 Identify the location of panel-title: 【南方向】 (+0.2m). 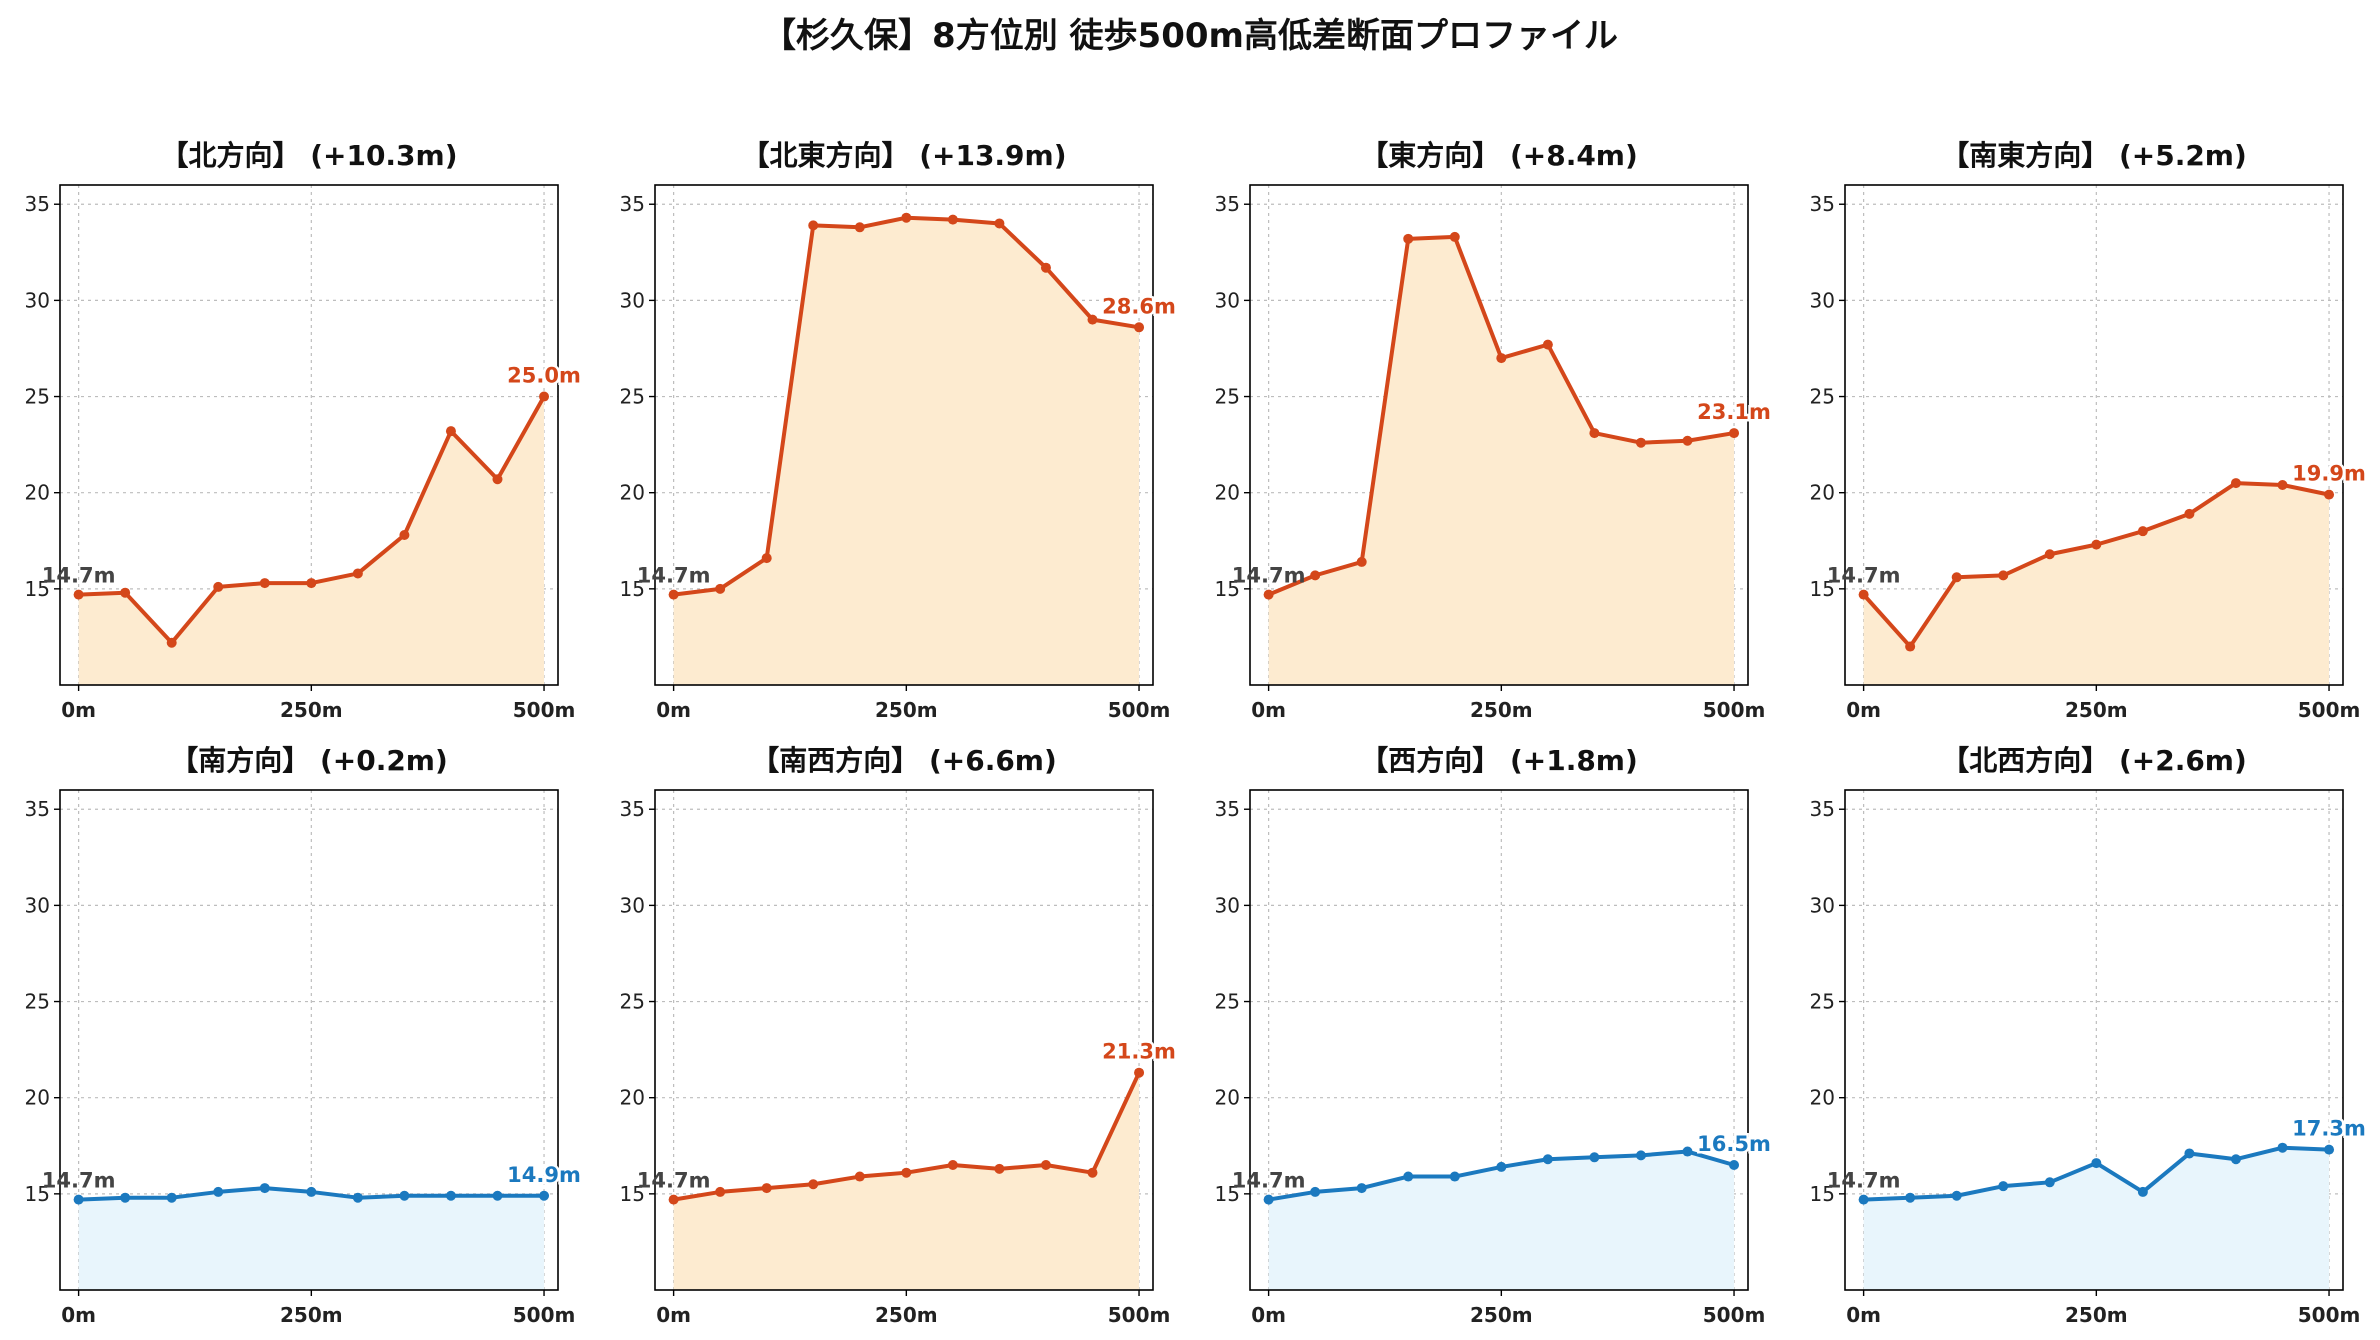
(309, 760).